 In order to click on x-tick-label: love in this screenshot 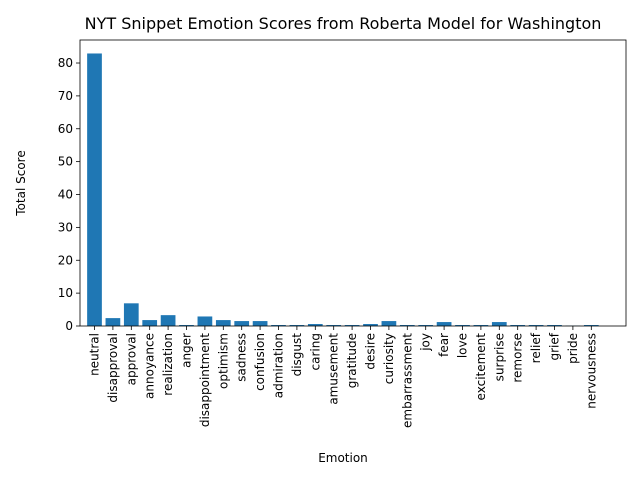, I will do `click(463, 345)`.